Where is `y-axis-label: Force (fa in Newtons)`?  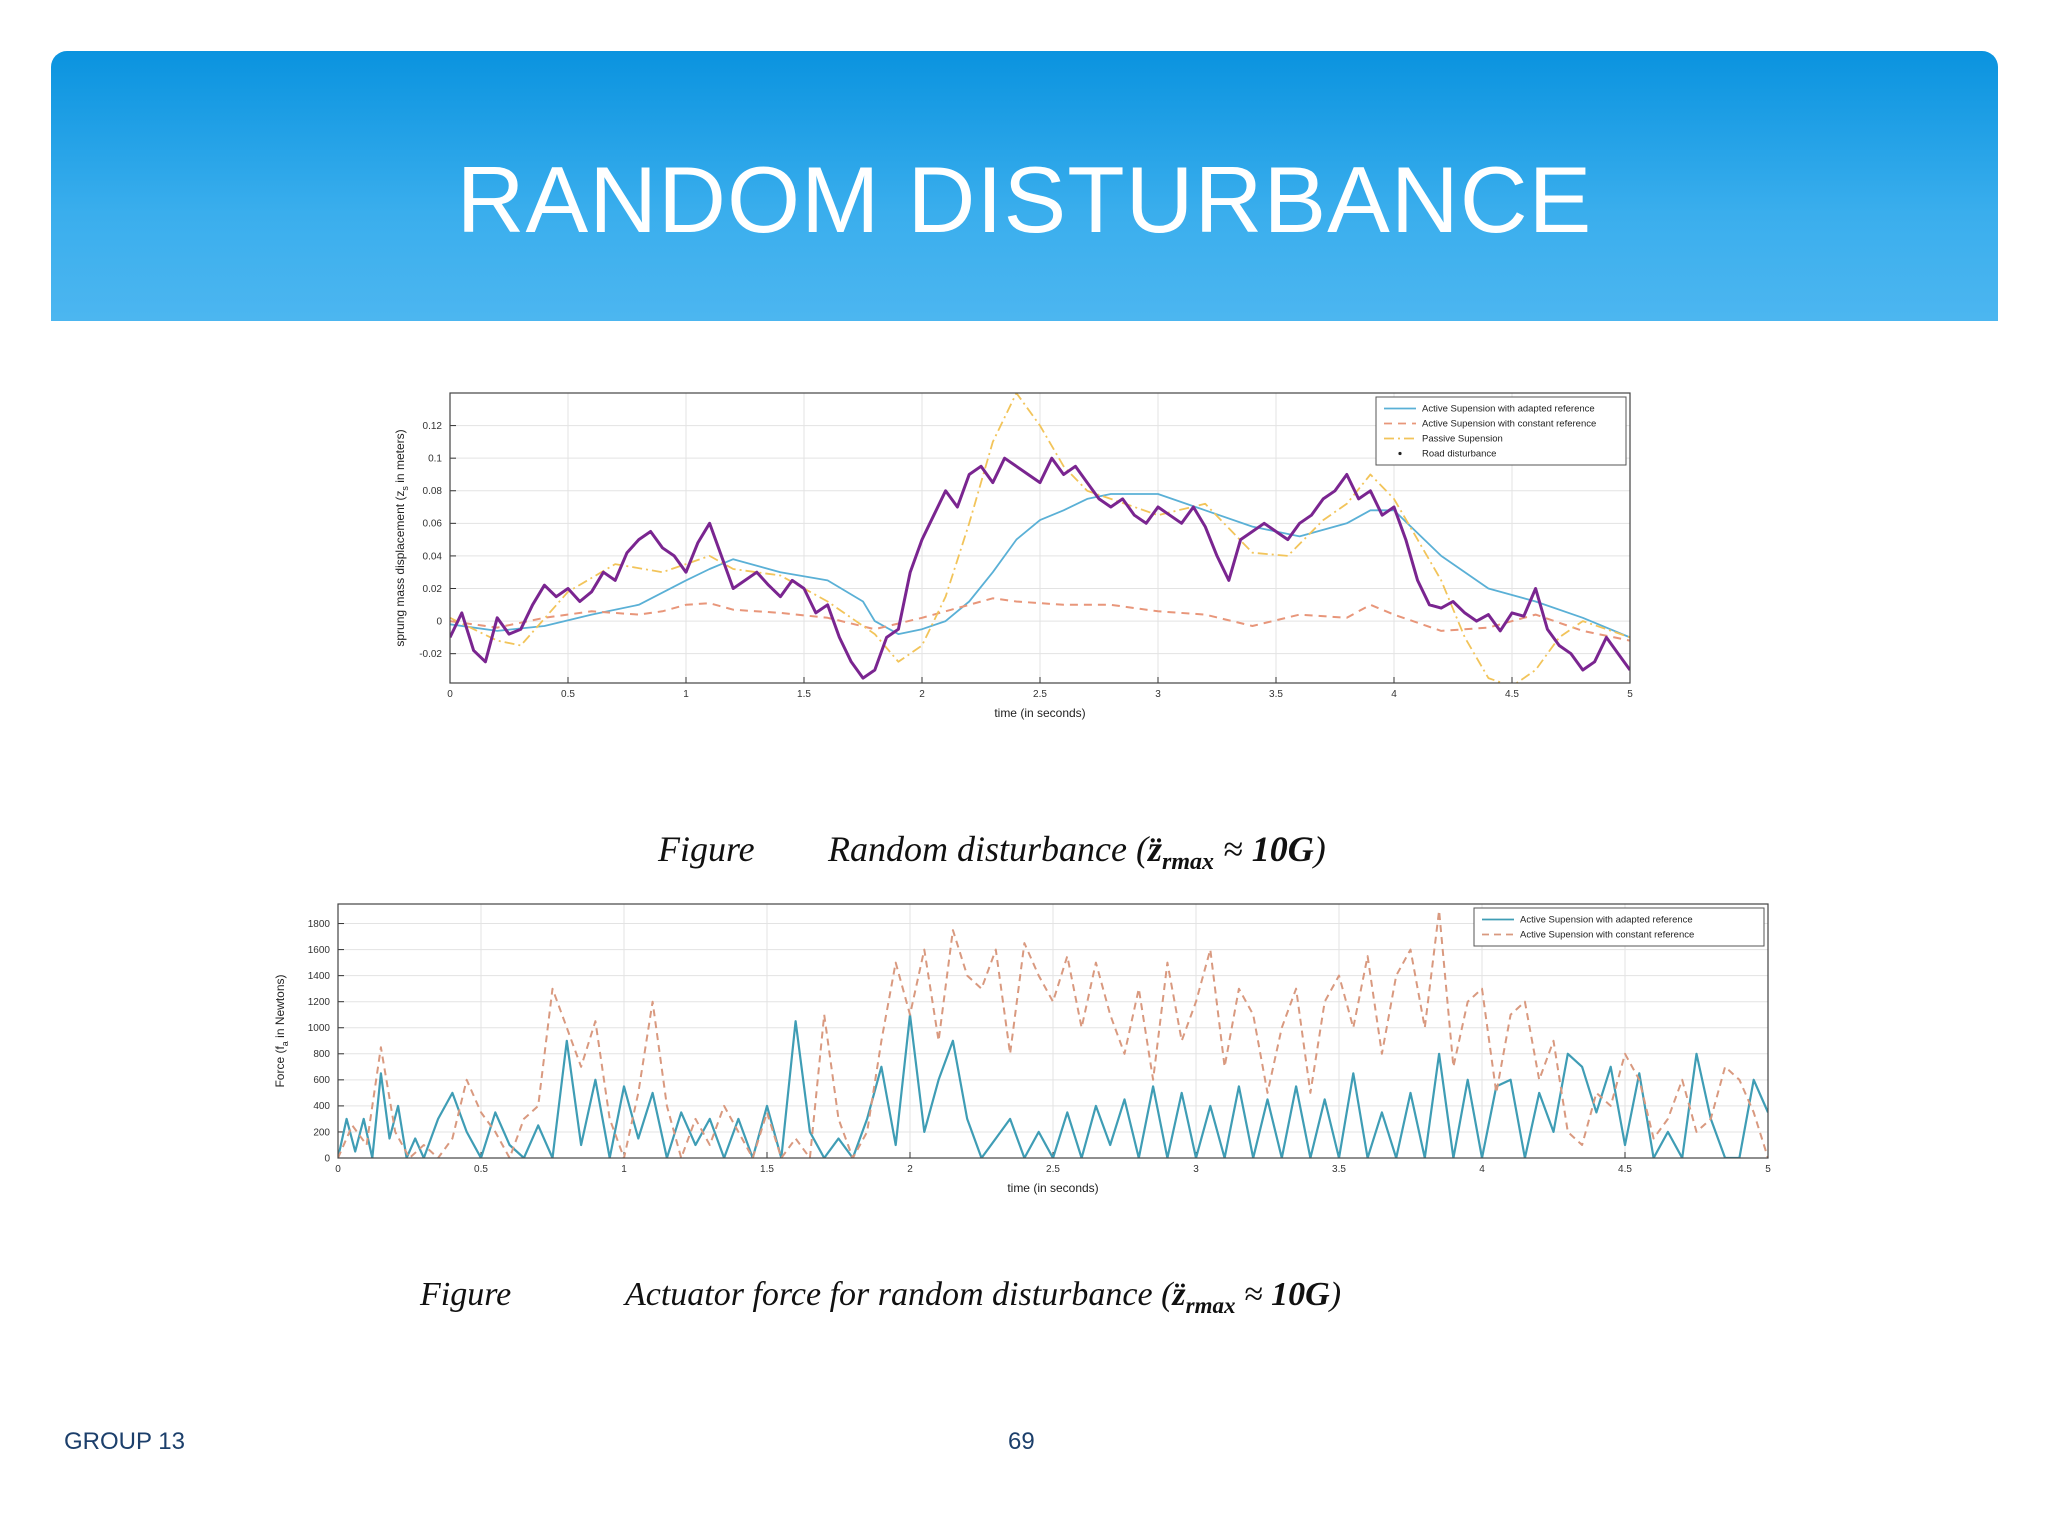
y-axis-label: Force (fa in Newtons) is located at coordinates (281, 1030).